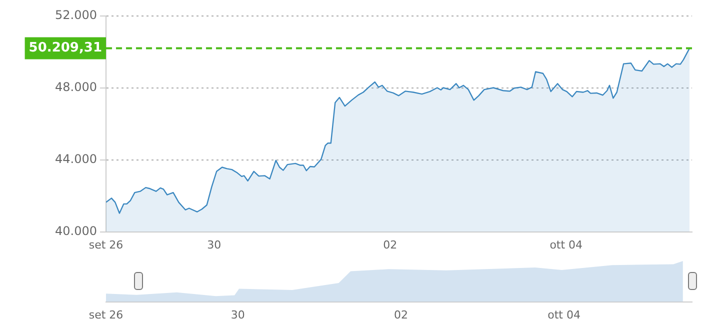 The height and width of the screenshot is (329, 714). Describe the element at coordinates (76, 159) in the screenshot. I see `y-tick-label: 44.000` at that location.